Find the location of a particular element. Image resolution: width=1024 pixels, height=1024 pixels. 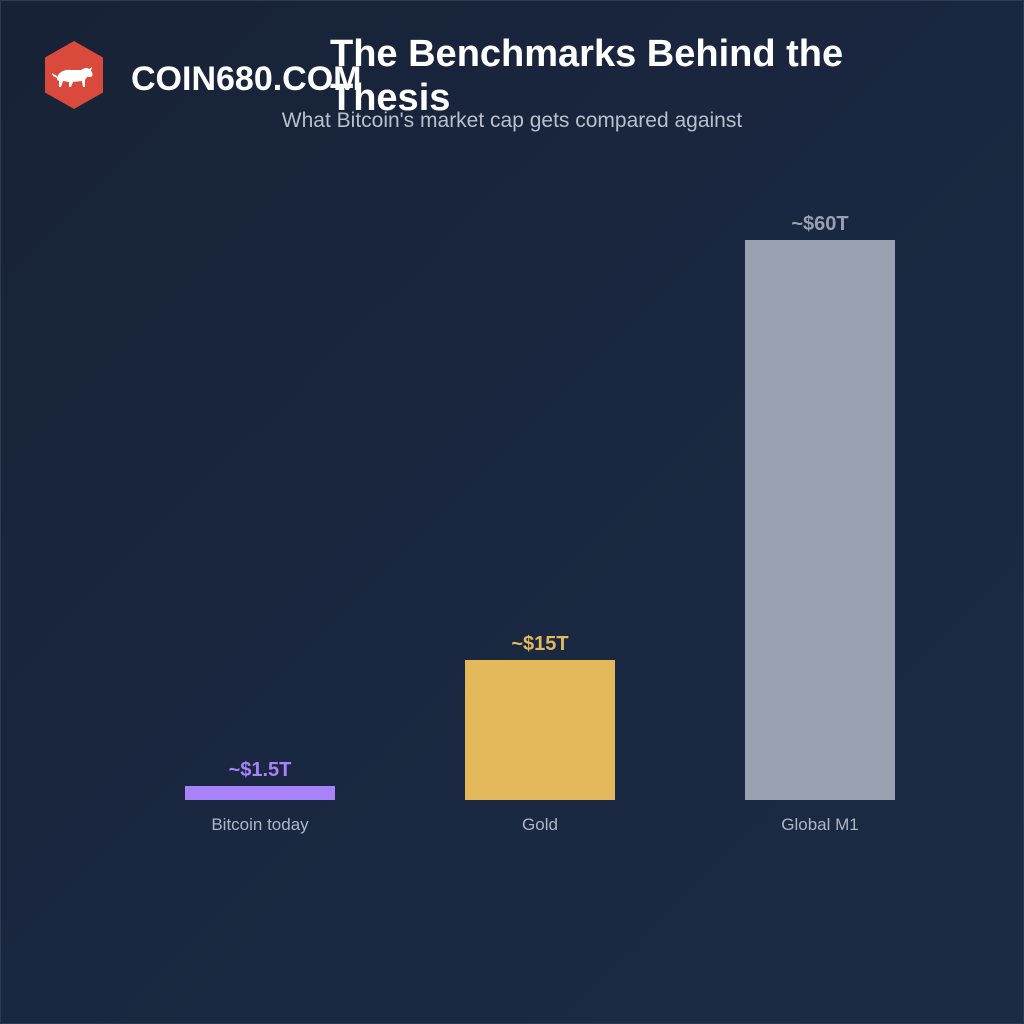

brand-name: COIN680.COM is located at coordinates (246, 79).